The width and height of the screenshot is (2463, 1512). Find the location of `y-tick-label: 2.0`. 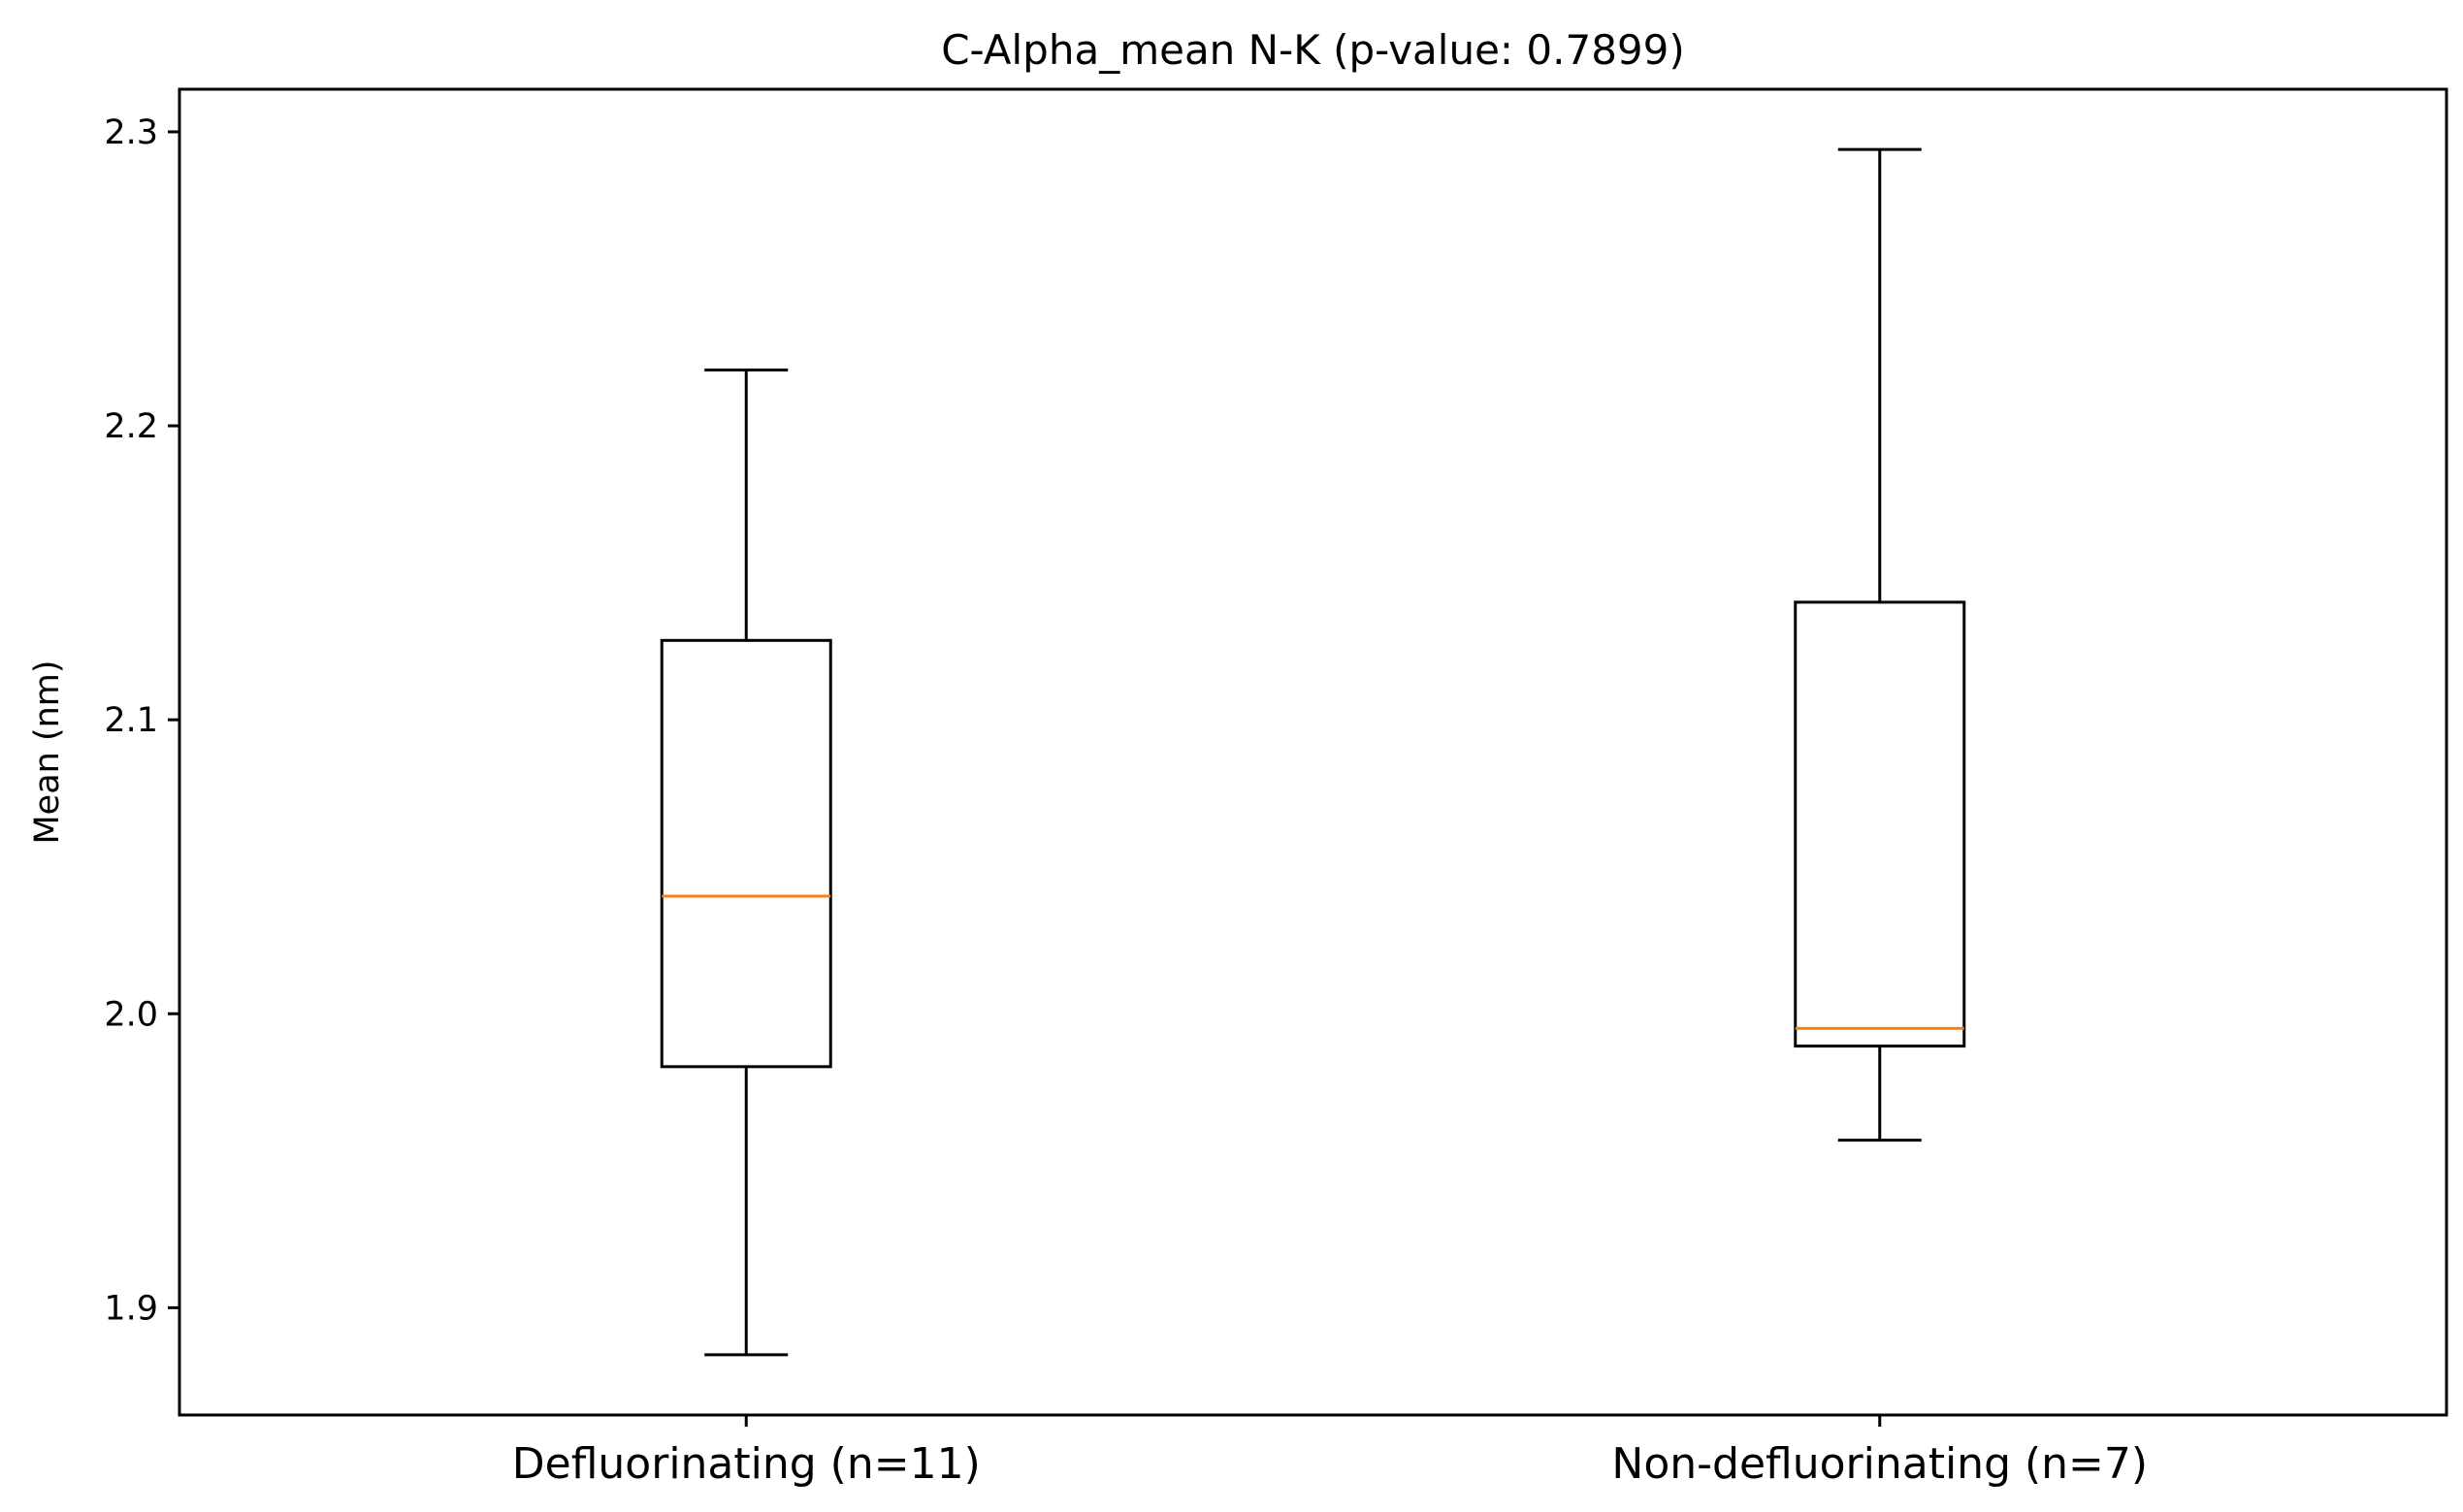

y-tick-label: 2.0 is located at coordinates (131, 1014).